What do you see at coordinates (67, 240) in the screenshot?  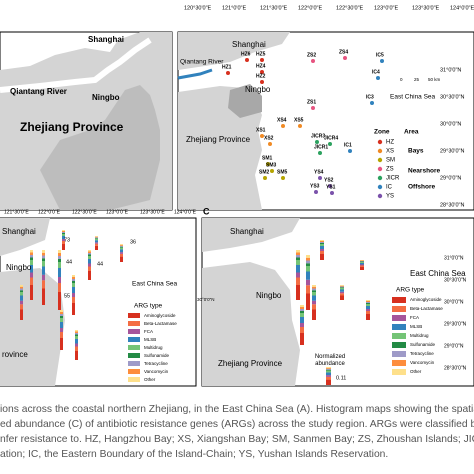 I see `label: 73` at bounding box center [67, 240].